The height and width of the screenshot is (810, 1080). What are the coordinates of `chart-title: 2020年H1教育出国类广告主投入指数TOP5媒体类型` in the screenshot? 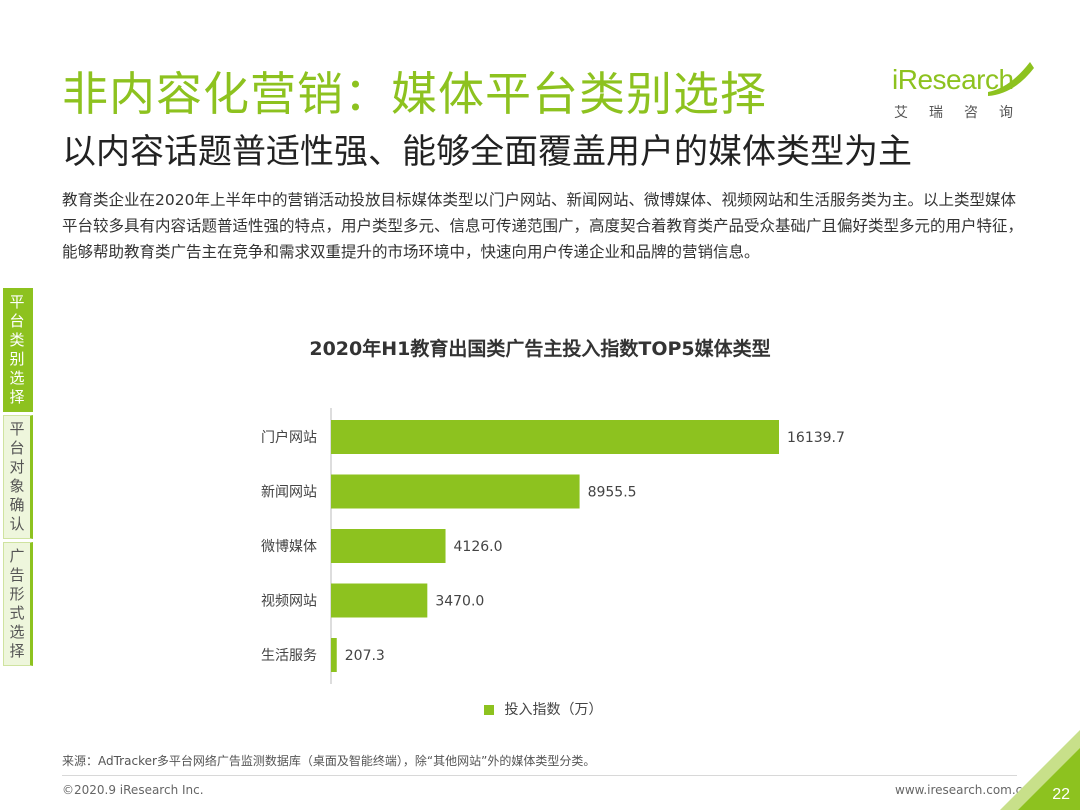 It's located at (540, 349).